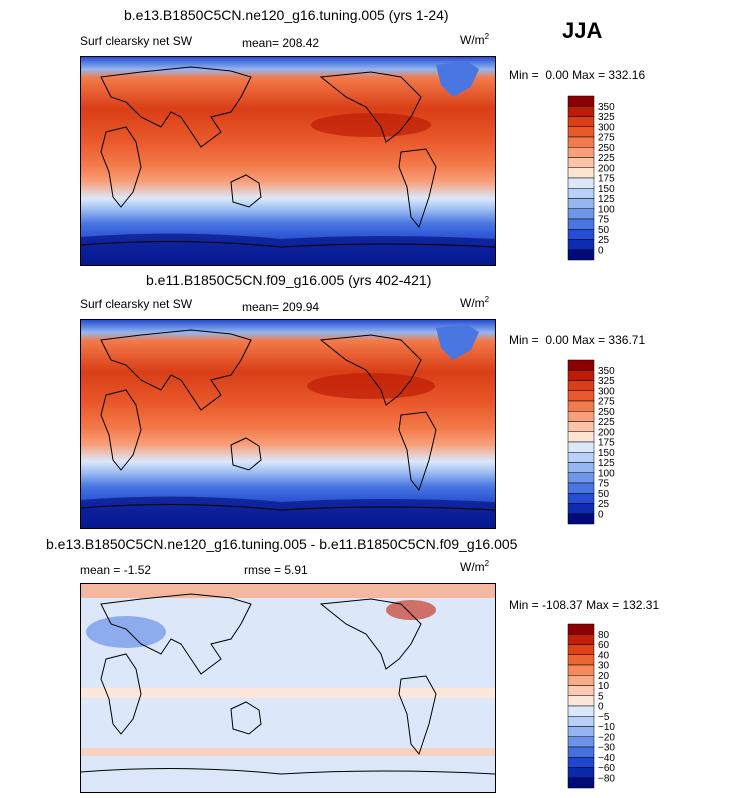 This screenshot has width=733, height=798. I want to click on colorbar-tick-label: 300, so click(606, 127).